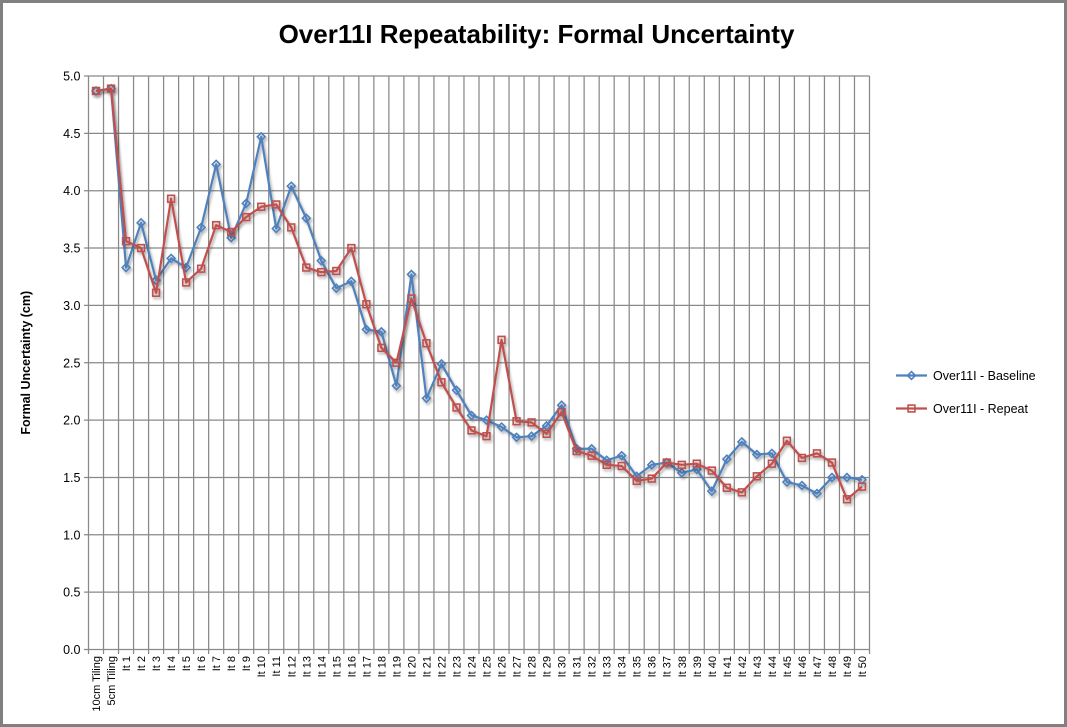 Image resolution: width=1067 pixels, height=727 pixels. Describe the element at coordinates (232, 663) in the screenshot. I see `x-tick-label: It 8` at that location.